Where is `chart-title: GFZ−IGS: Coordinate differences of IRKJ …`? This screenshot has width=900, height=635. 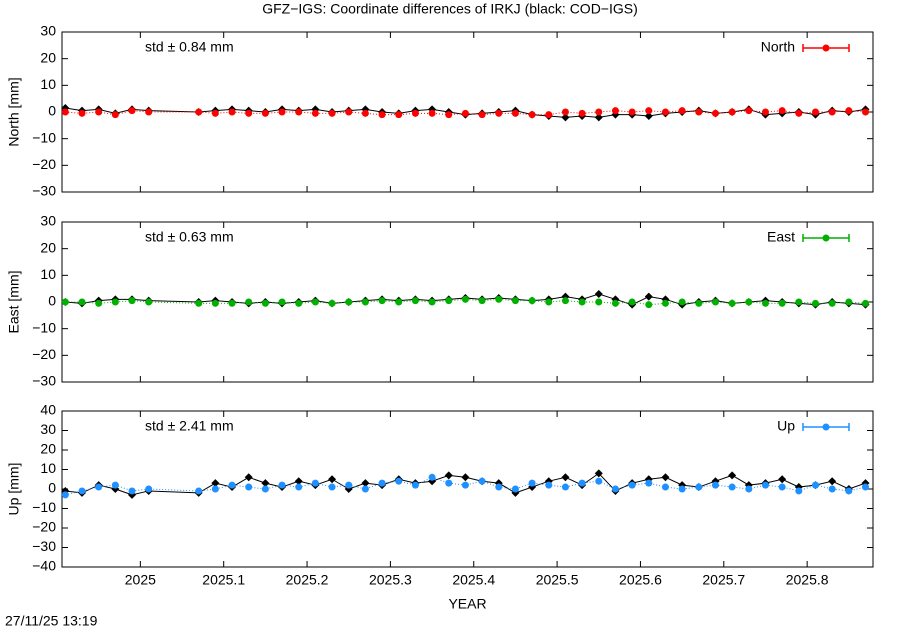 chart-title: GFZ−IGS: Coordinate differences of IRKJ … is located at coordinates (450, 9).